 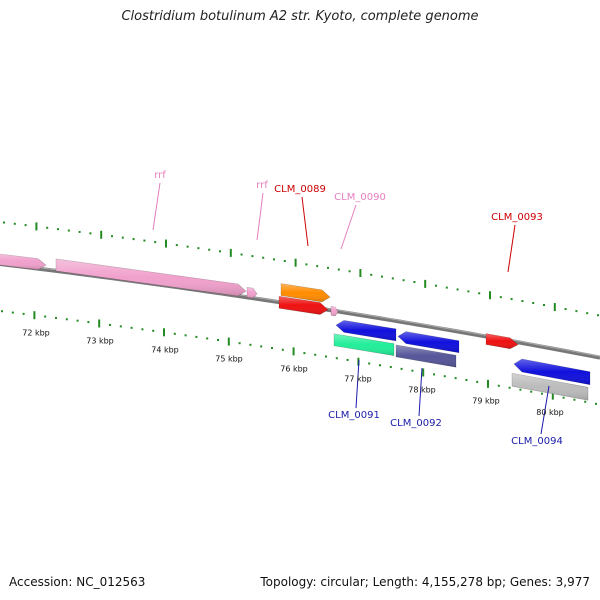 What do you see at coordinates (364, 344) in the screenshot?
I see `clm-0091-box-gloss` at bounding box center [364, 344].